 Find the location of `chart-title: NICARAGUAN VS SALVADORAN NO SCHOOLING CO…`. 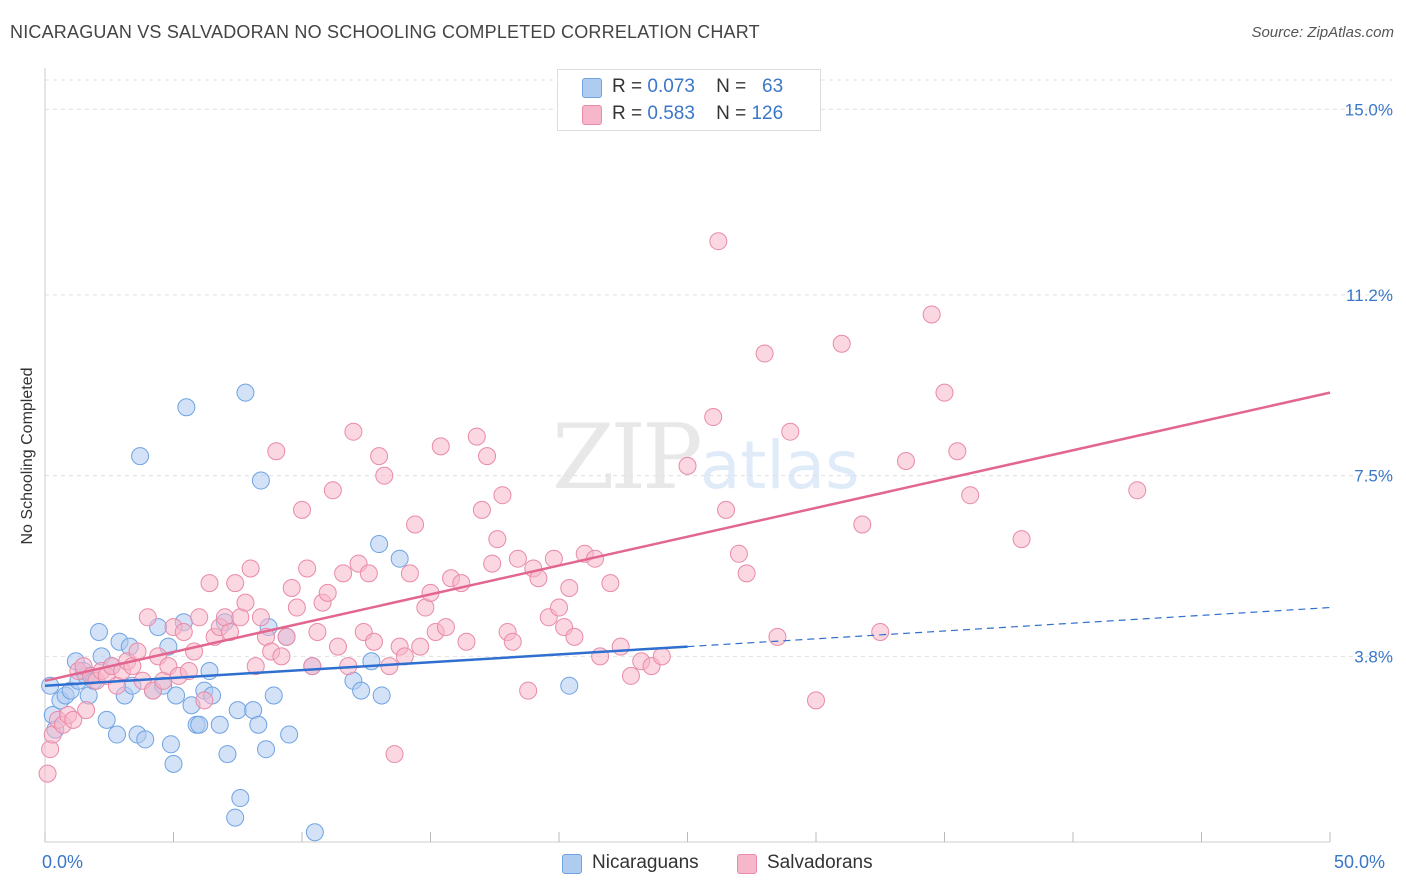

chart-title: NICARAGUAN VS SALVADORAN NO SCHOOLING CO… is located at coordinates (385, 32).